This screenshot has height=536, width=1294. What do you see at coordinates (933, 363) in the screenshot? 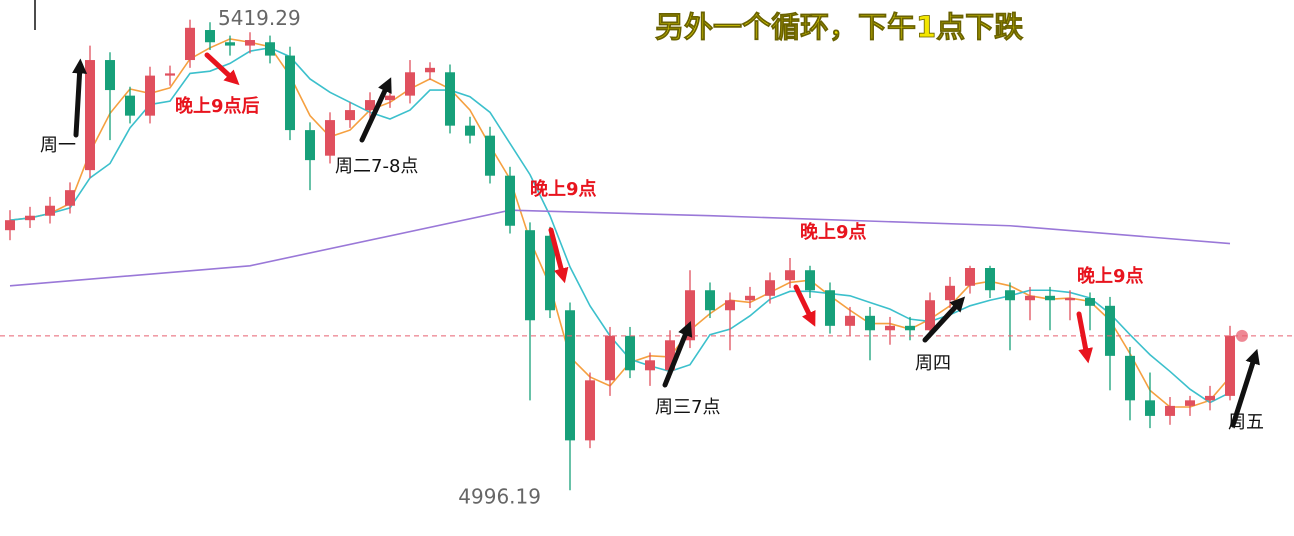
I see `annotation: 周四` at bounding box center [933, 363].